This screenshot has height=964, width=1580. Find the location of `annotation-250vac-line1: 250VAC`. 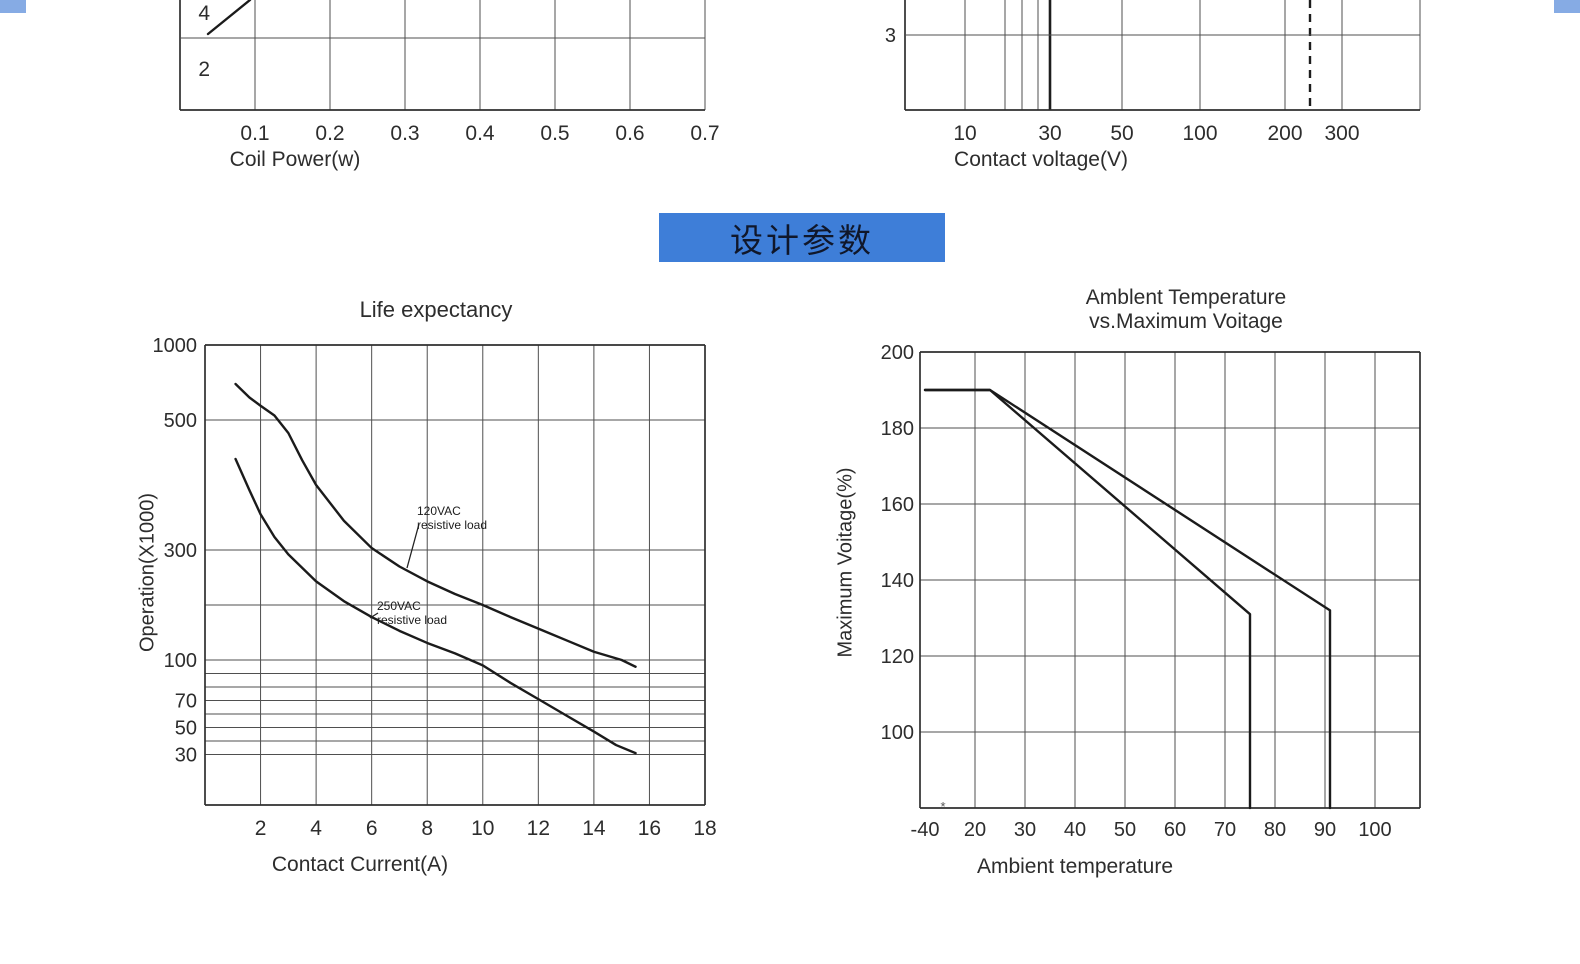

annotation-250vac-line1: 250VAC is located at coordinates (399, 606).